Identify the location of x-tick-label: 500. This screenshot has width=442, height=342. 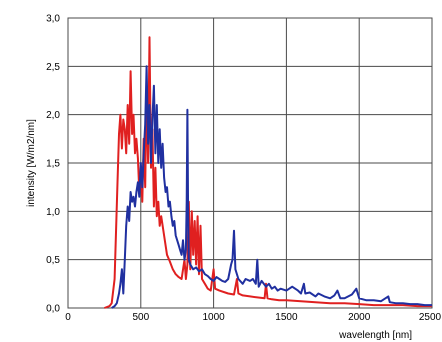
(140, 317).